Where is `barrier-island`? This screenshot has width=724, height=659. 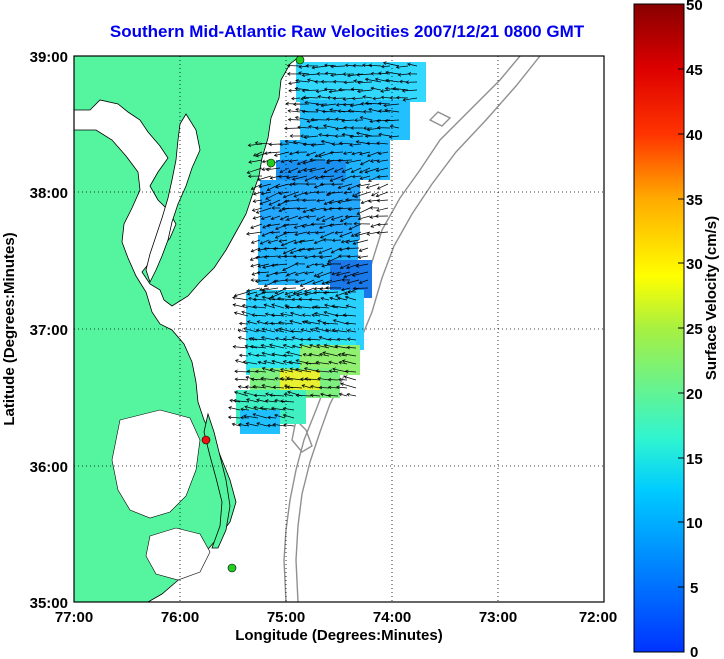
barrier-island is located at coordinates (217, 480).